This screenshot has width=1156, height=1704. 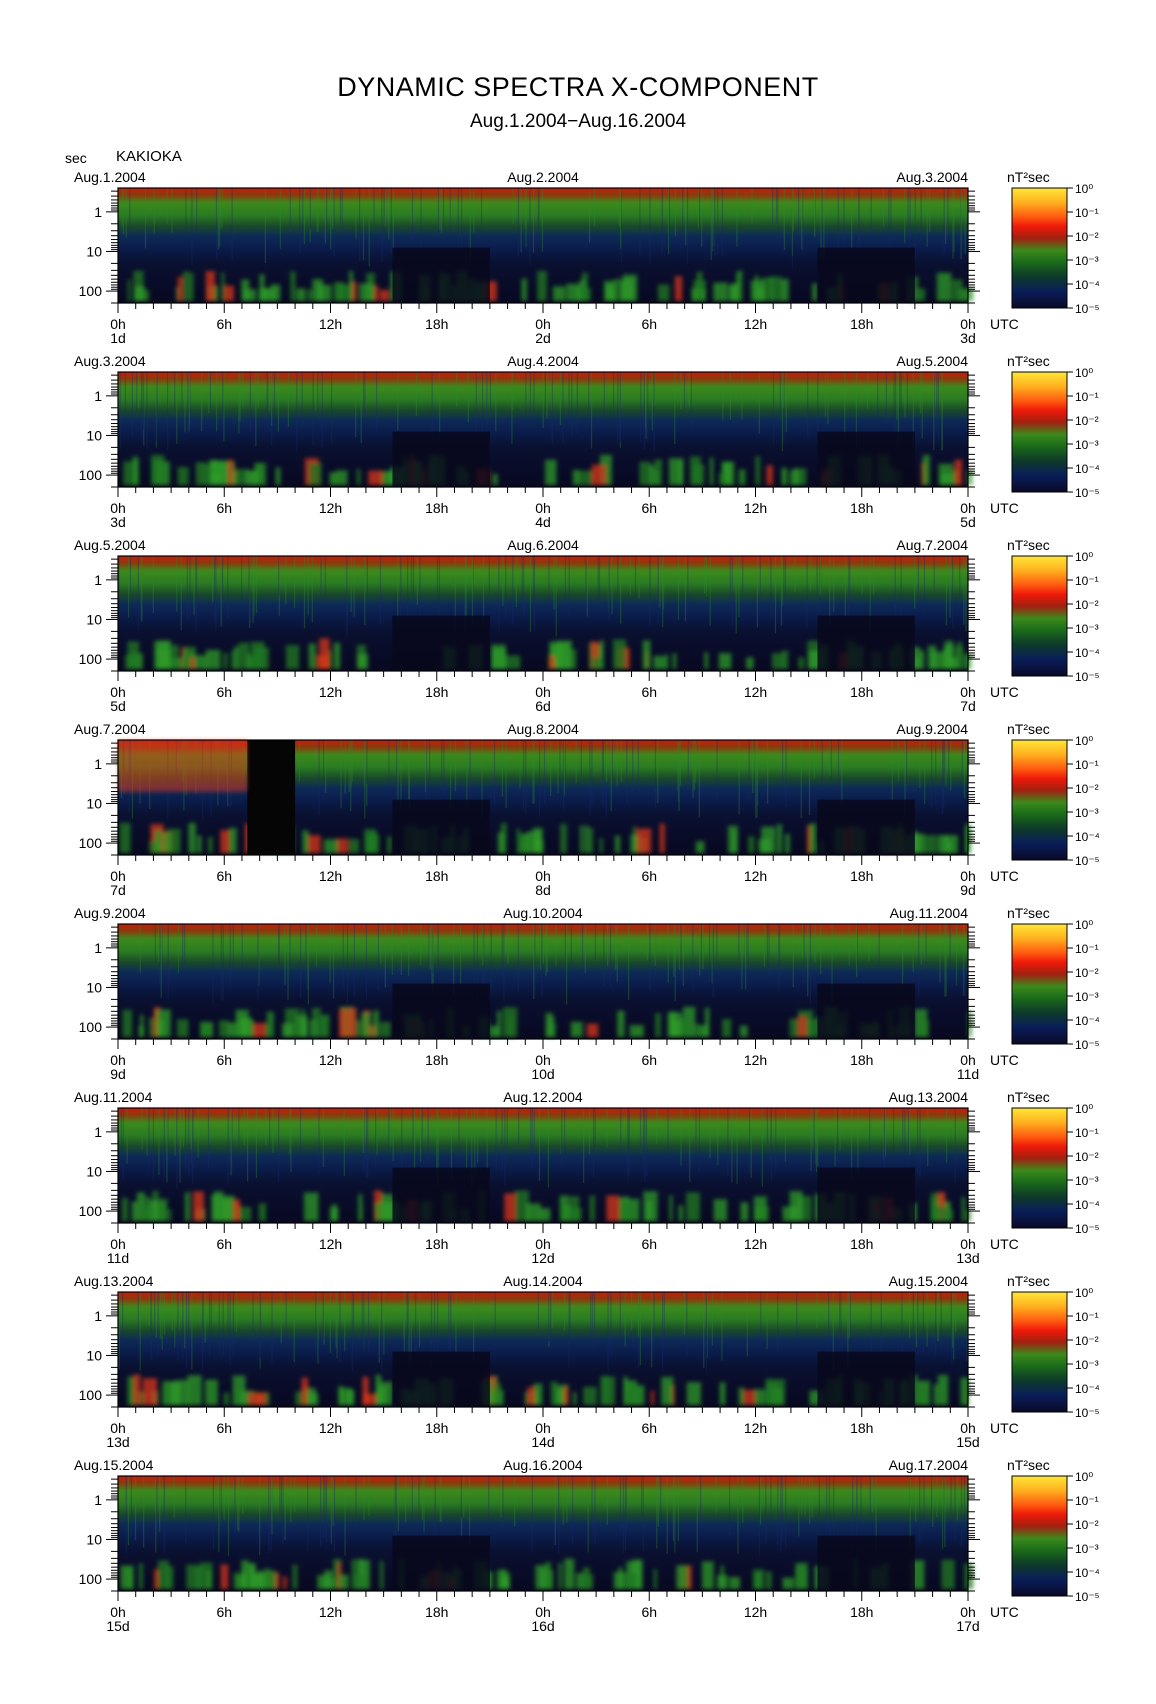 What do you see at coordinates (543, 228) in the screenshot?
I see `spectrum-texture` at bounding box center [543, 228].